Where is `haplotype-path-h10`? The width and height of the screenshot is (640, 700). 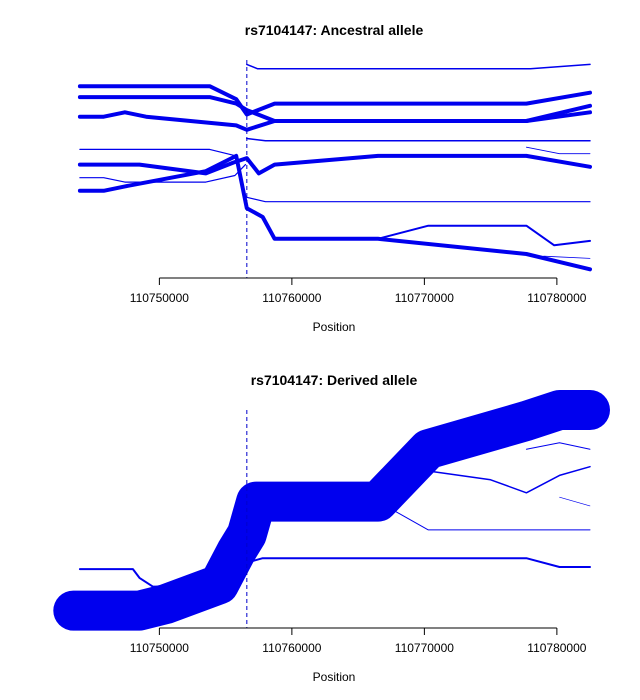 haplotype-path-h10 is located at coordinates (163, 173).